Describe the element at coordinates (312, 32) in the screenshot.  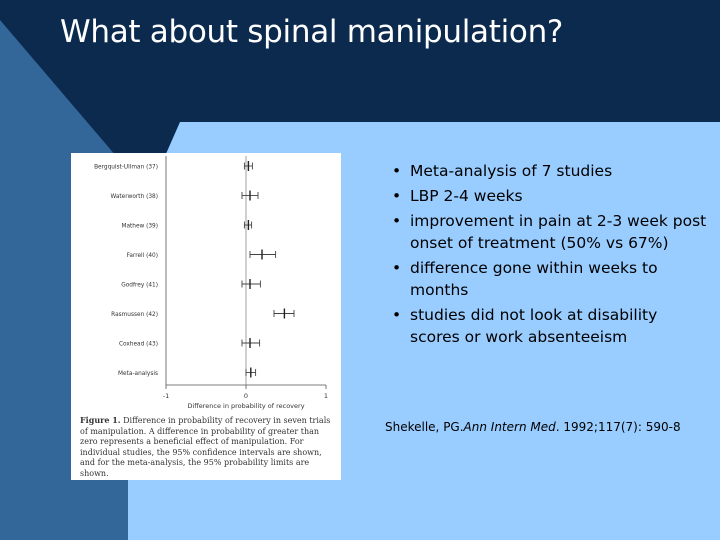
I see `slide-title: What about spinal manipulation?` at that location.